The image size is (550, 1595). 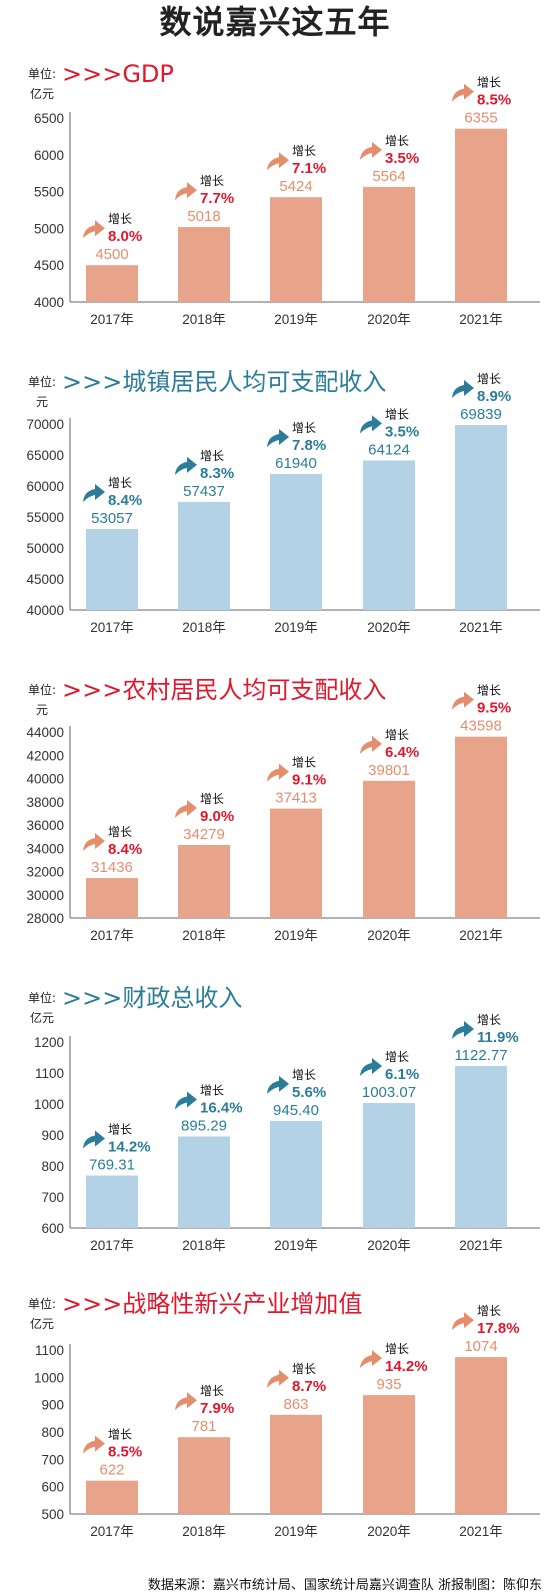 What do you see at coordinates (112, 518) in the screenshot?
I see `value-label: 53057` at bounding box center [112, 518].